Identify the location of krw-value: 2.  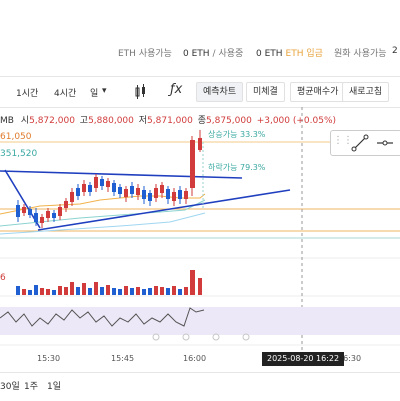
(395, 51).